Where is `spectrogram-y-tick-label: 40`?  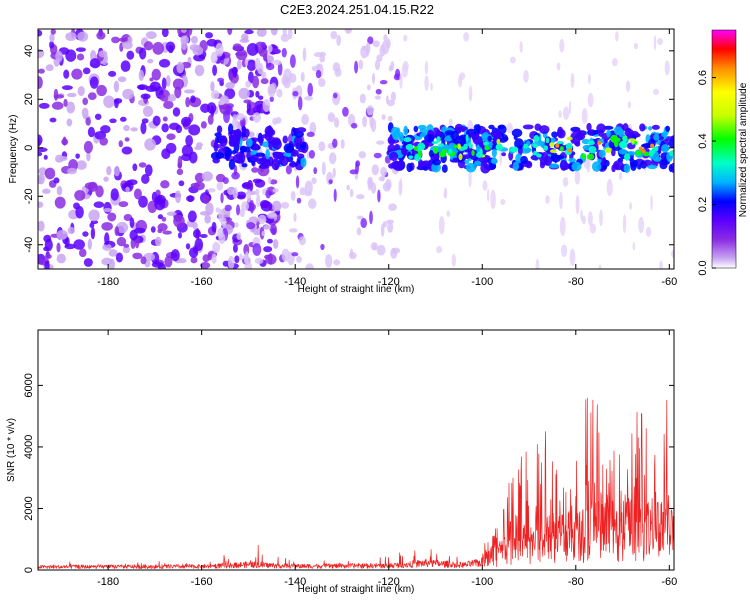 spectrogram-y-tick-label: 40 is located at coordinates (29, 51).